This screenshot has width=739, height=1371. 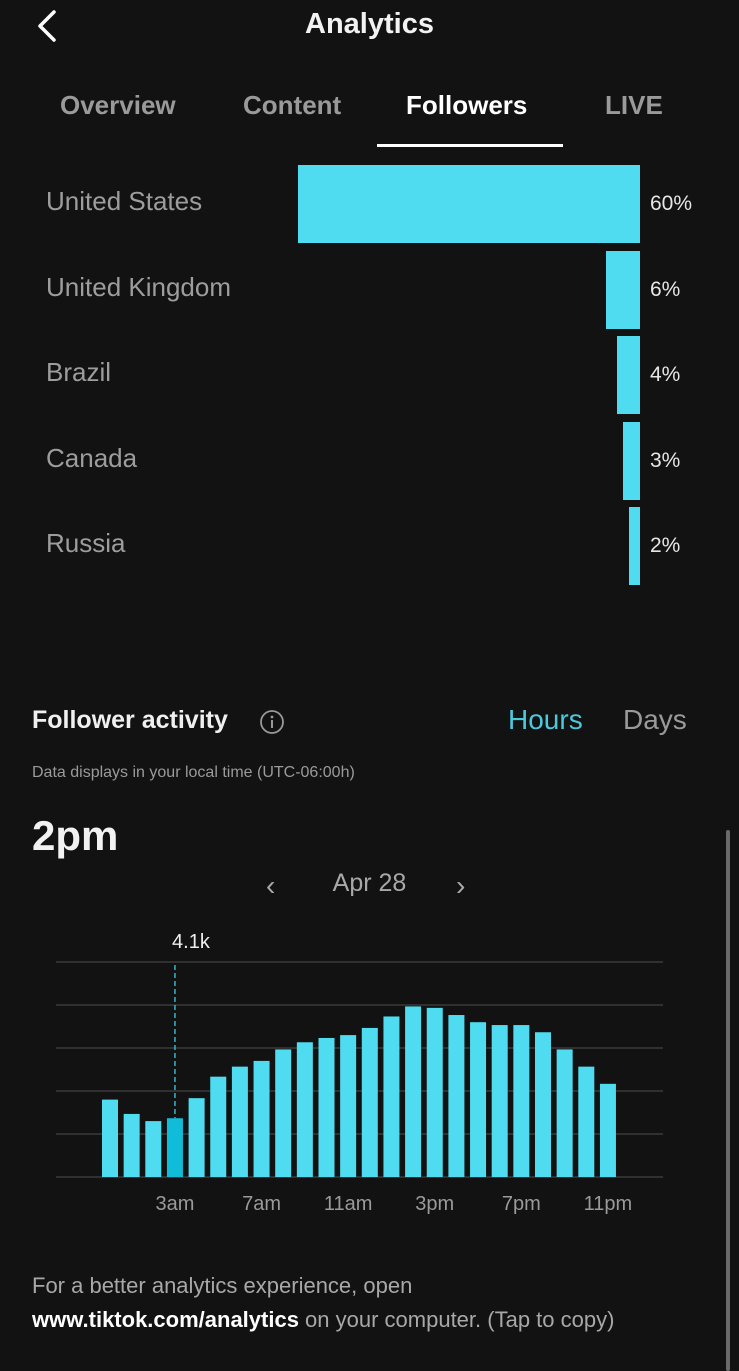 I want to click on x-tick-label: 3am, so click(x=174, y=1204).